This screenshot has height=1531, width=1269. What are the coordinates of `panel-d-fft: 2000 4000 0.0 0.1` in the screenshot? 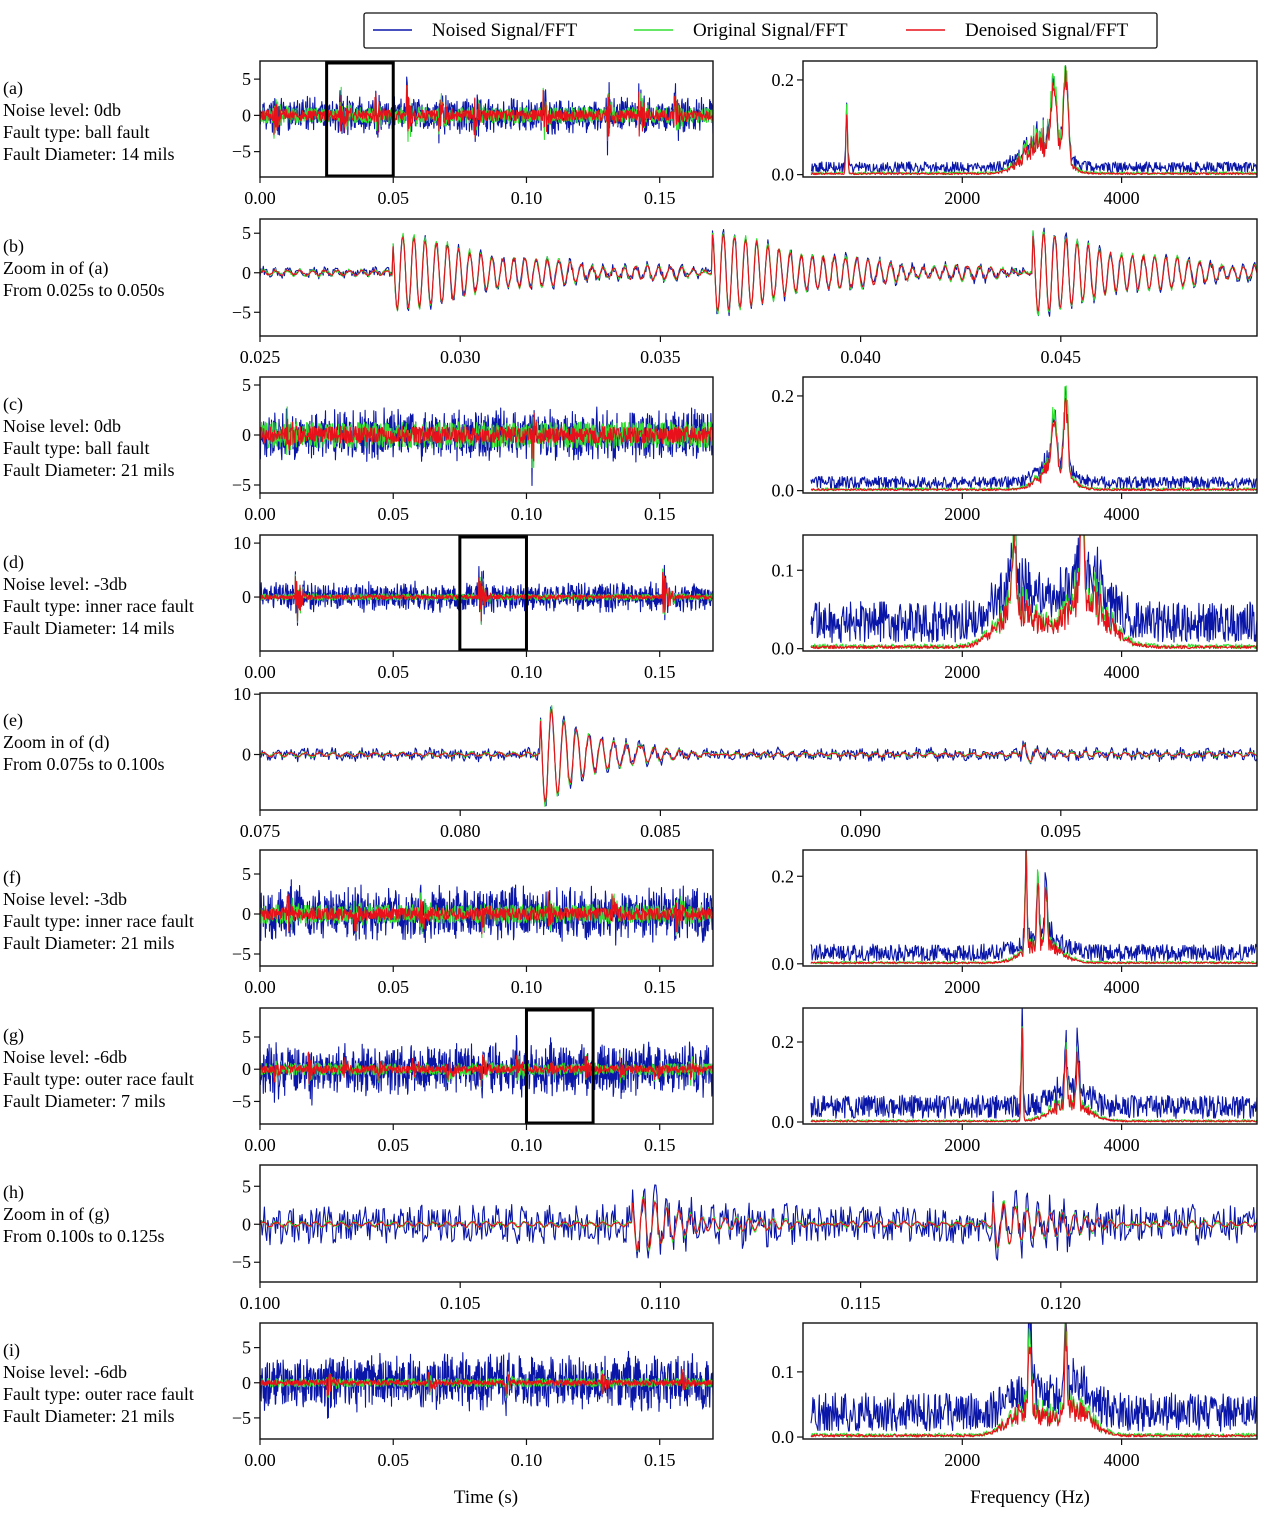 It's located at (1015, 608).